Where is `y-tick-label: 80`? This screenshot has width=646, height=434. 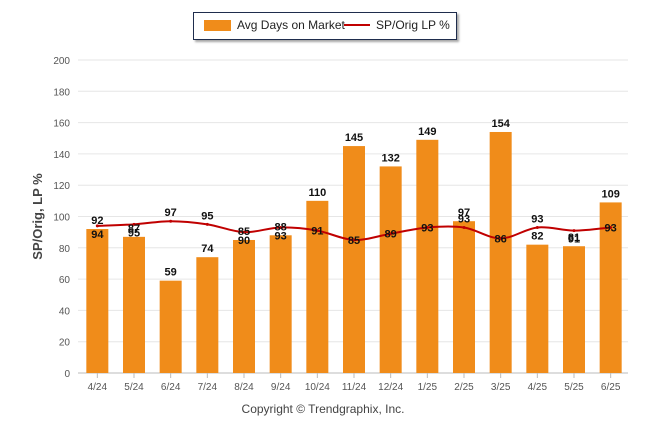
y-tick-label: 80 is located at coordinates (65, 249).